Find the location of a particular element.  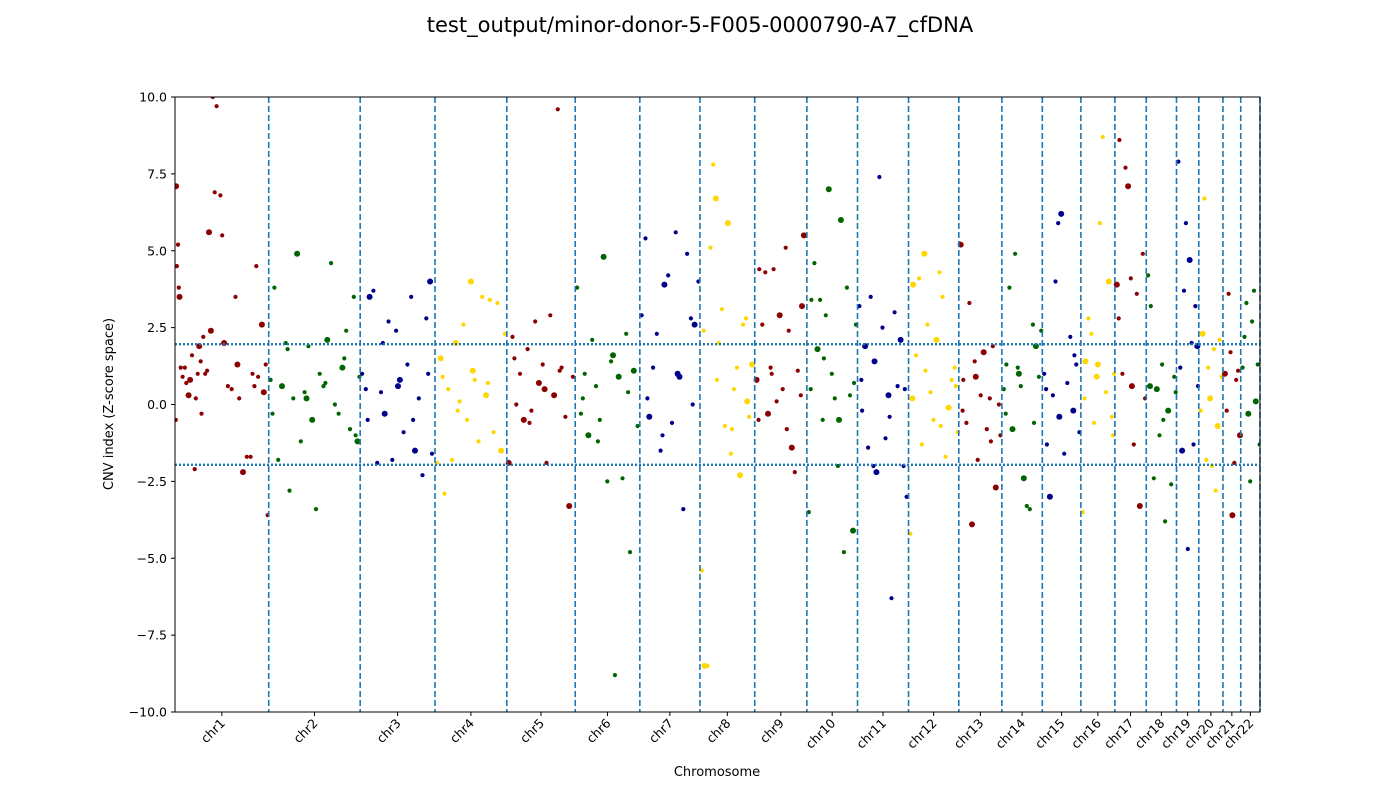

y-tick-label: 2.5 is located at coordinates (157, 327).